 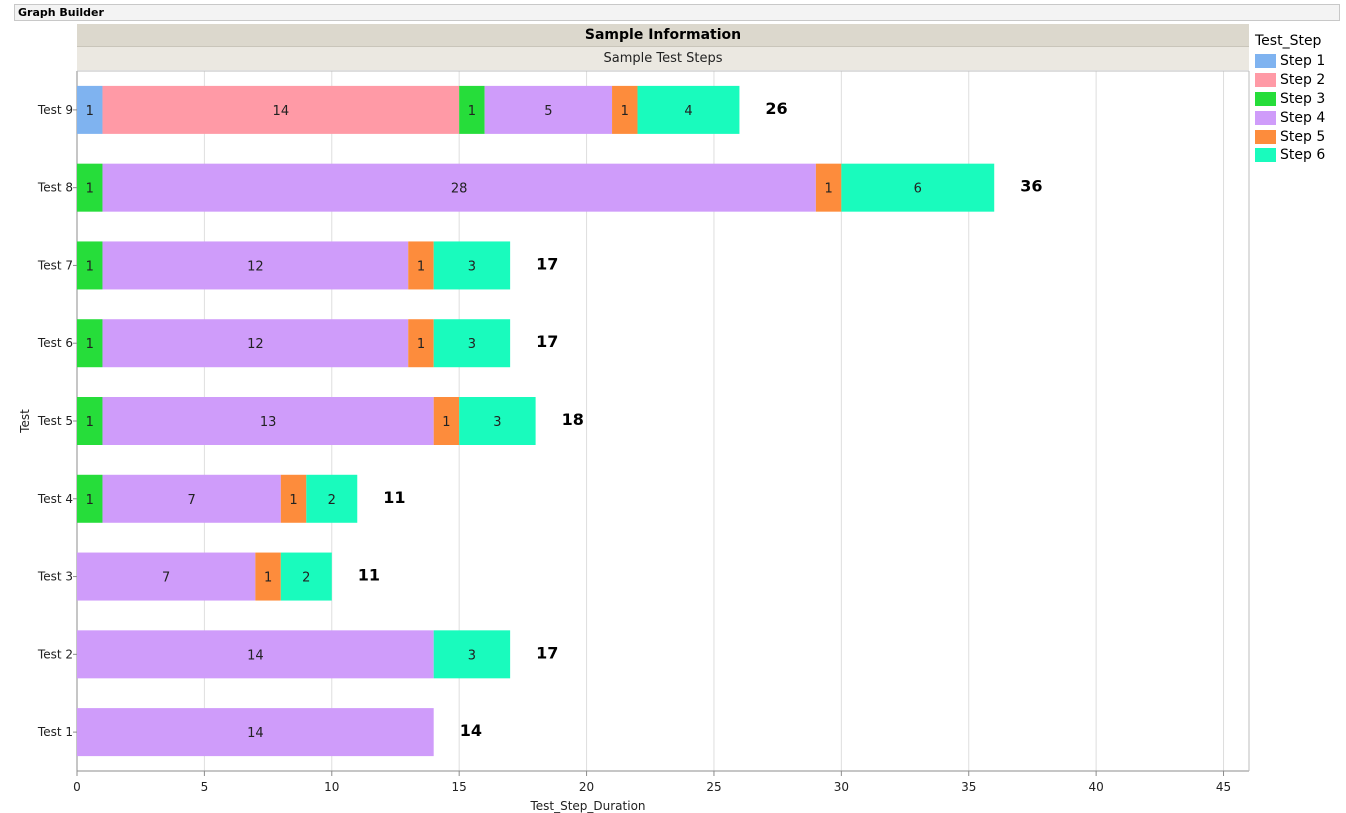 What do you see at coordinates (55, 188) in the screenshot?
I see `y-tick-label: Test 8` at bounding box center [55, 188].